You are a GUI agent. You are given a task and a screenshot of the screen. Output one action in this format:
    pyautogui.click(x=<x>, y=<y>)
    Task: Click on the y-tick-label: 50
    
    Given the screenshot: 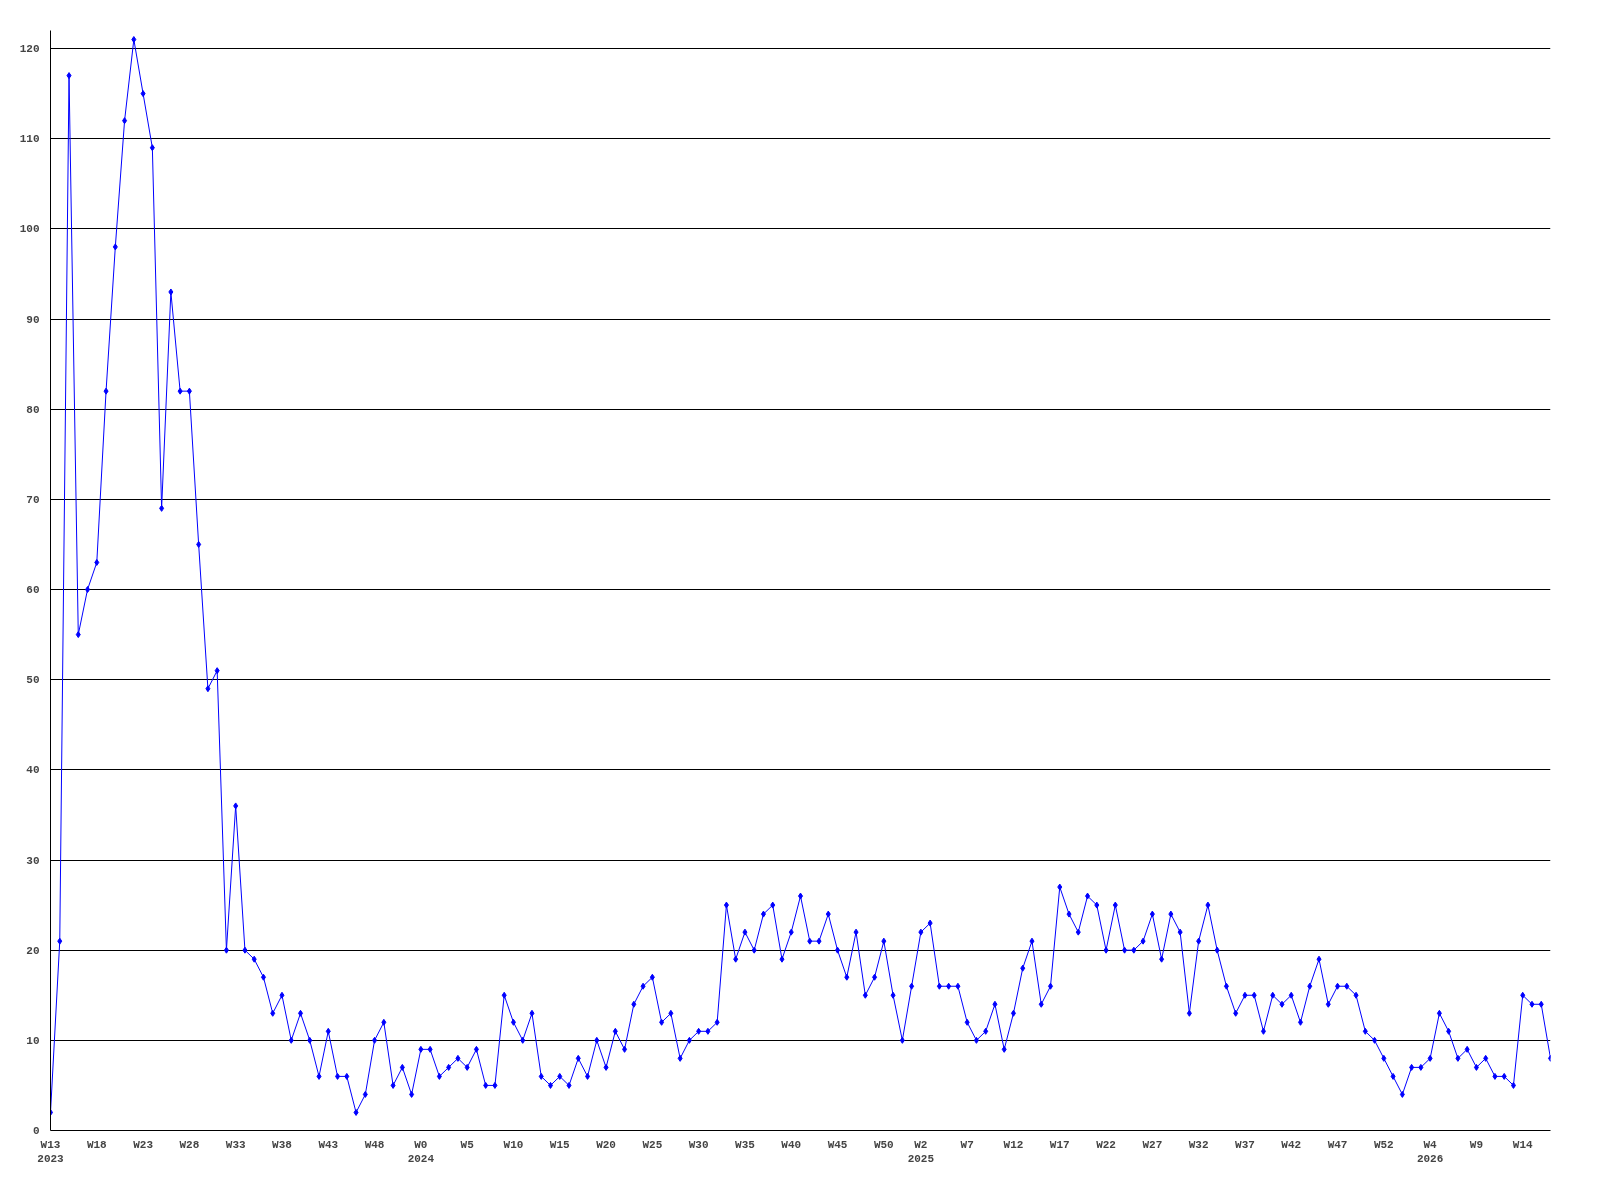 What is the action you would take?
    pyautogui.click(x=33, y=680)
    